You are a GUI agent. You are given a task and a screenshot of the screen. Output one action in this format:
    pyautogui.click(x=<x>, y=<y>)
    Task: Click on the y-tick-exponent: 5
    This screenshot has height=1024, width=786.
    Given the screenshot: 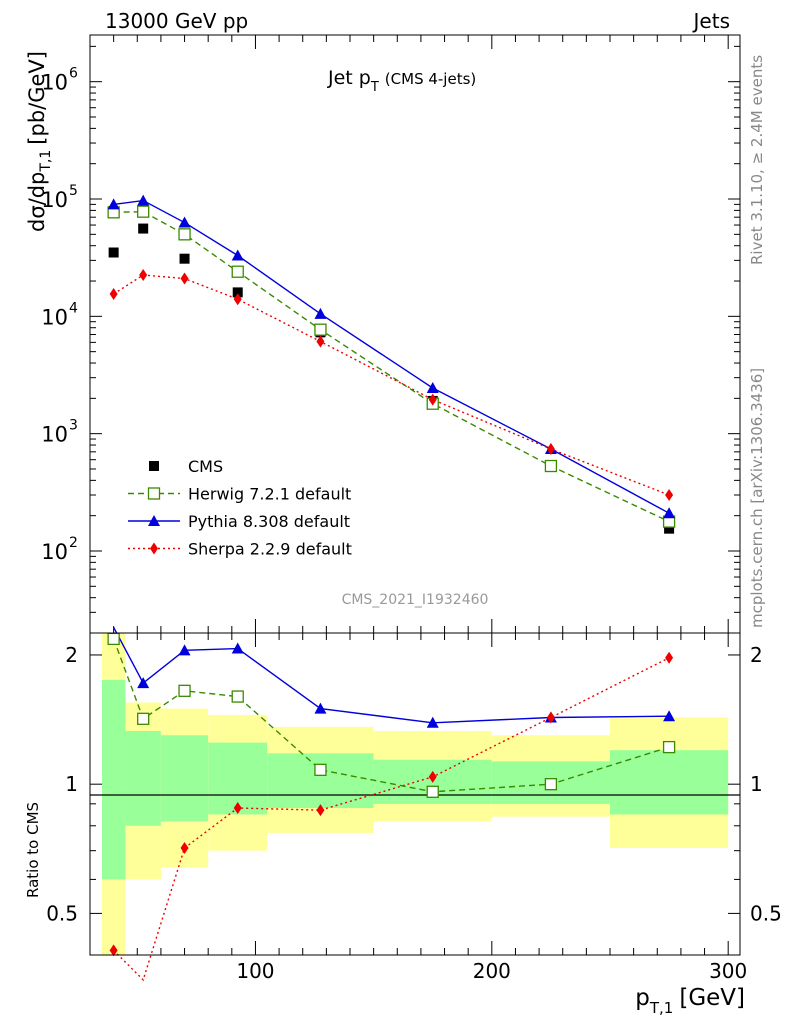 What is the action you would take?
    pyautogui.click(x=73, y=191)
    